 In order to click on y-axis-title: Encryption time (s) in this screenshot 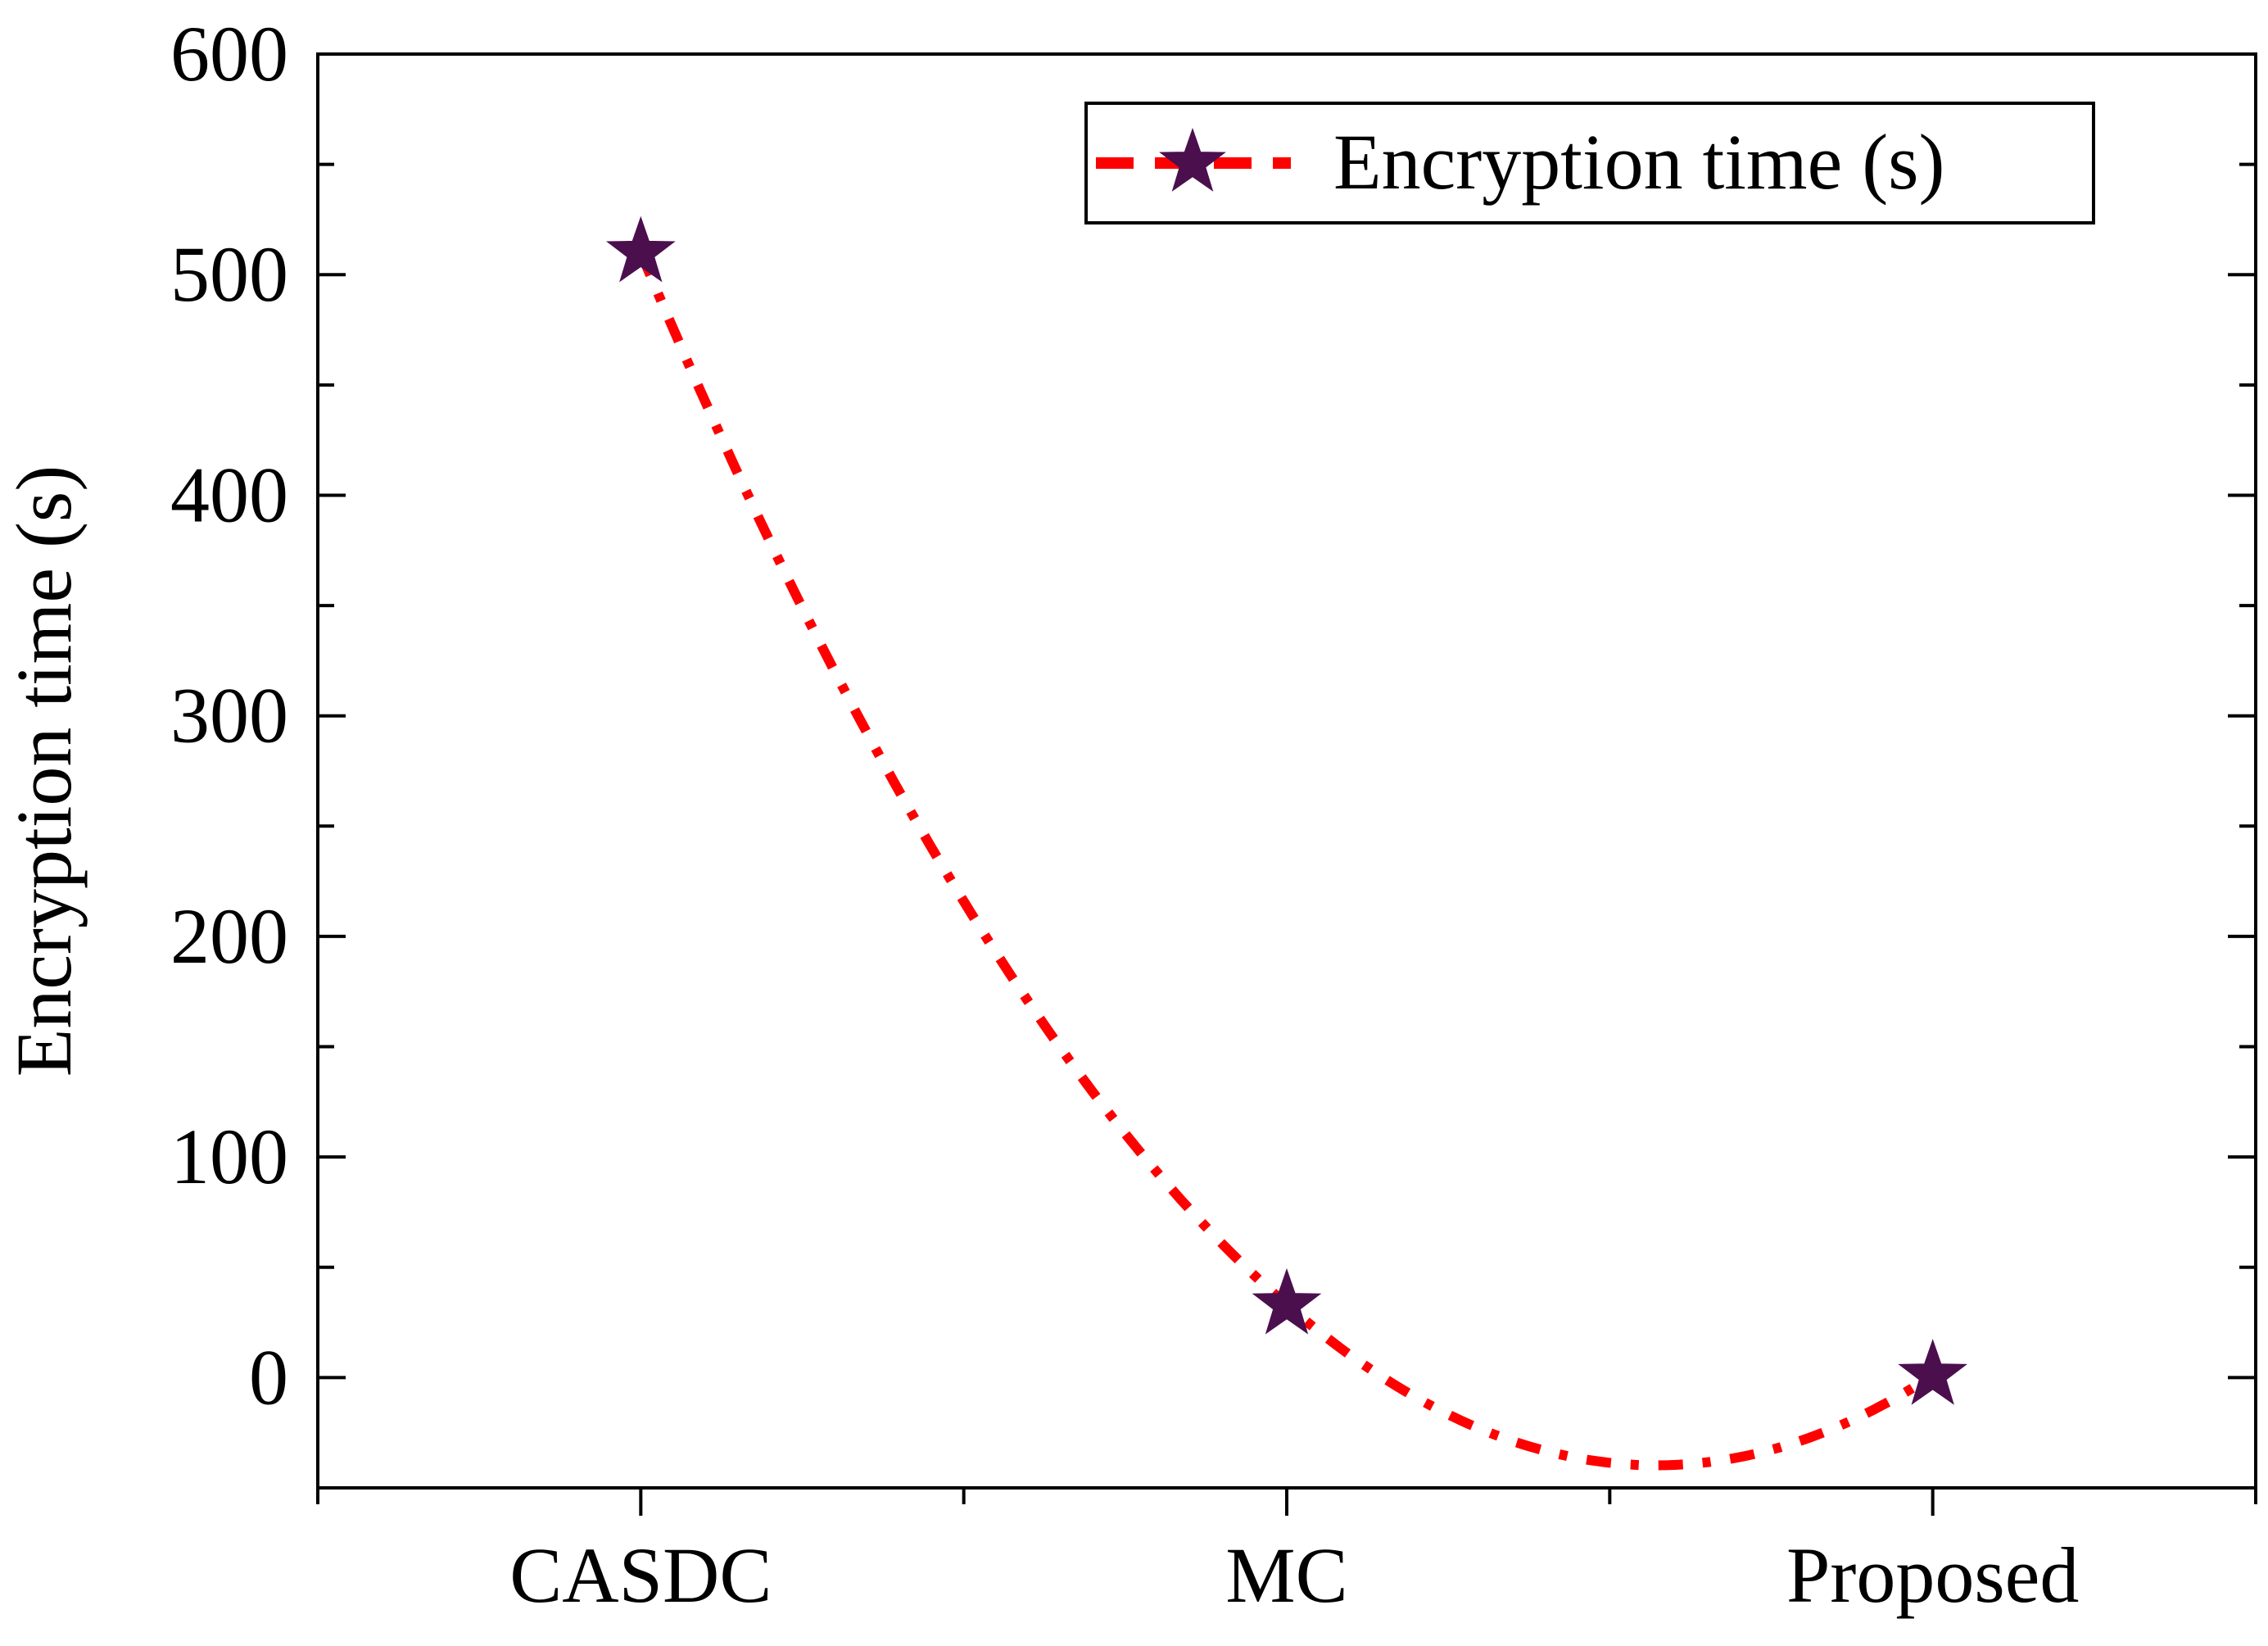, I will do `click(44, 771)`.